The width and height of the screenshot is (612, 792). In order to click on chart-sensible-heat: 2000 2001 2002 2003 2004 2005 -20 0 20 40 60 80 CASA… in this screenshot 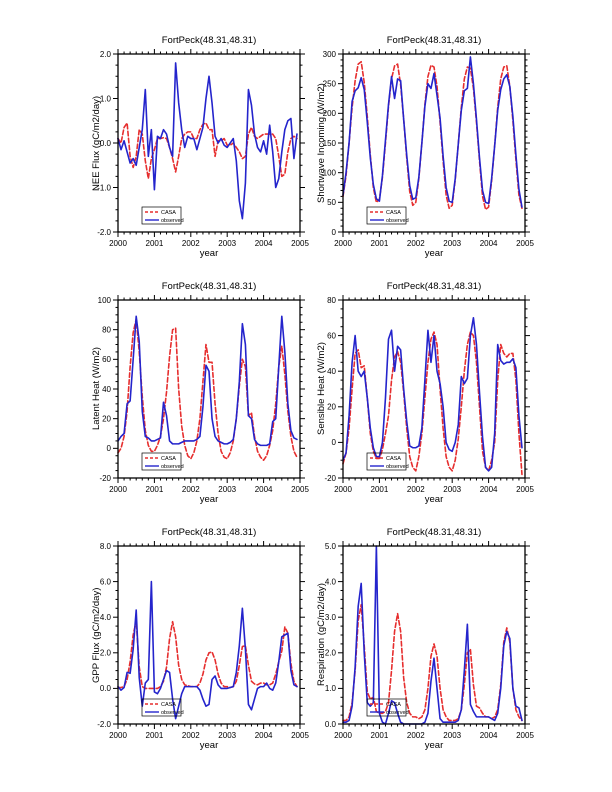, I will do `click(422, 394)`.